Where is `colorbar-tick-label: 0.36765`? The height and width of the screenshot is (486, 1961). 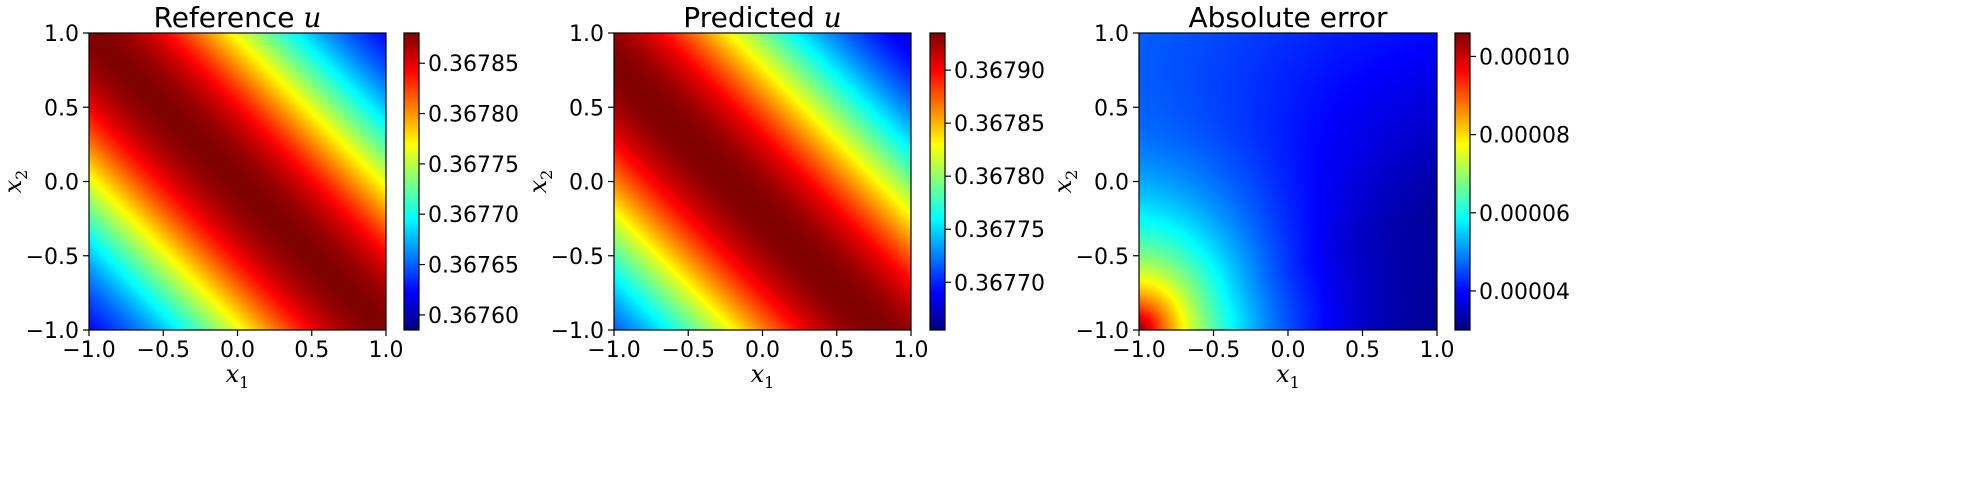 colorbar-tick-label: 0.36765 is located at coordinates (473, 266).